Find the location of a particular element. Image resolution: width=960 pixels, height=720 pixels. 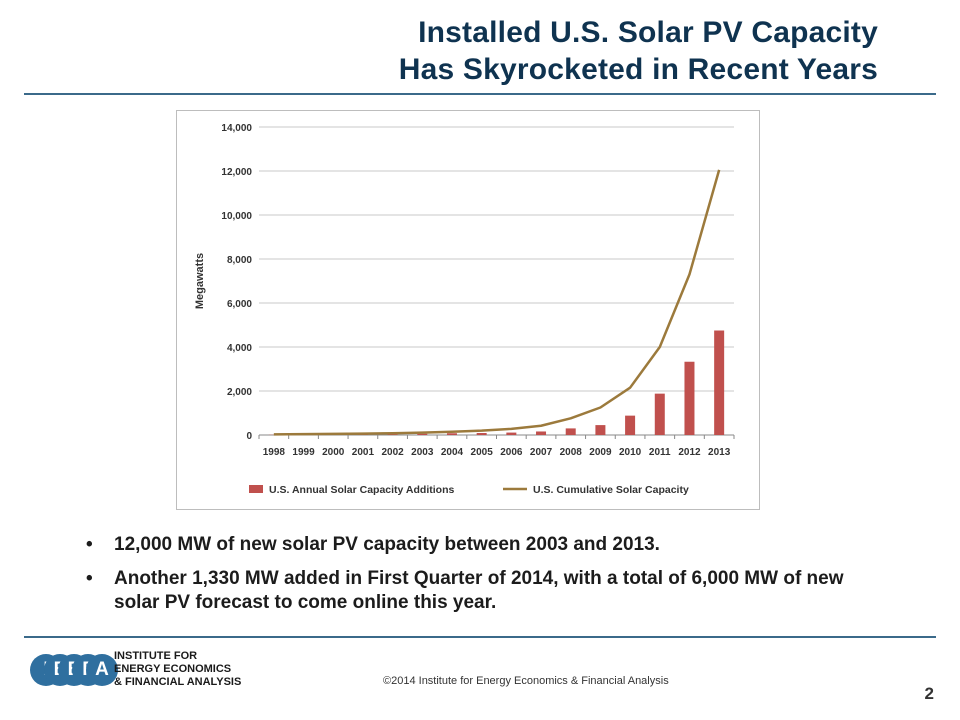

y-tick-label: 4,000 is located at coordinates (239, 348).